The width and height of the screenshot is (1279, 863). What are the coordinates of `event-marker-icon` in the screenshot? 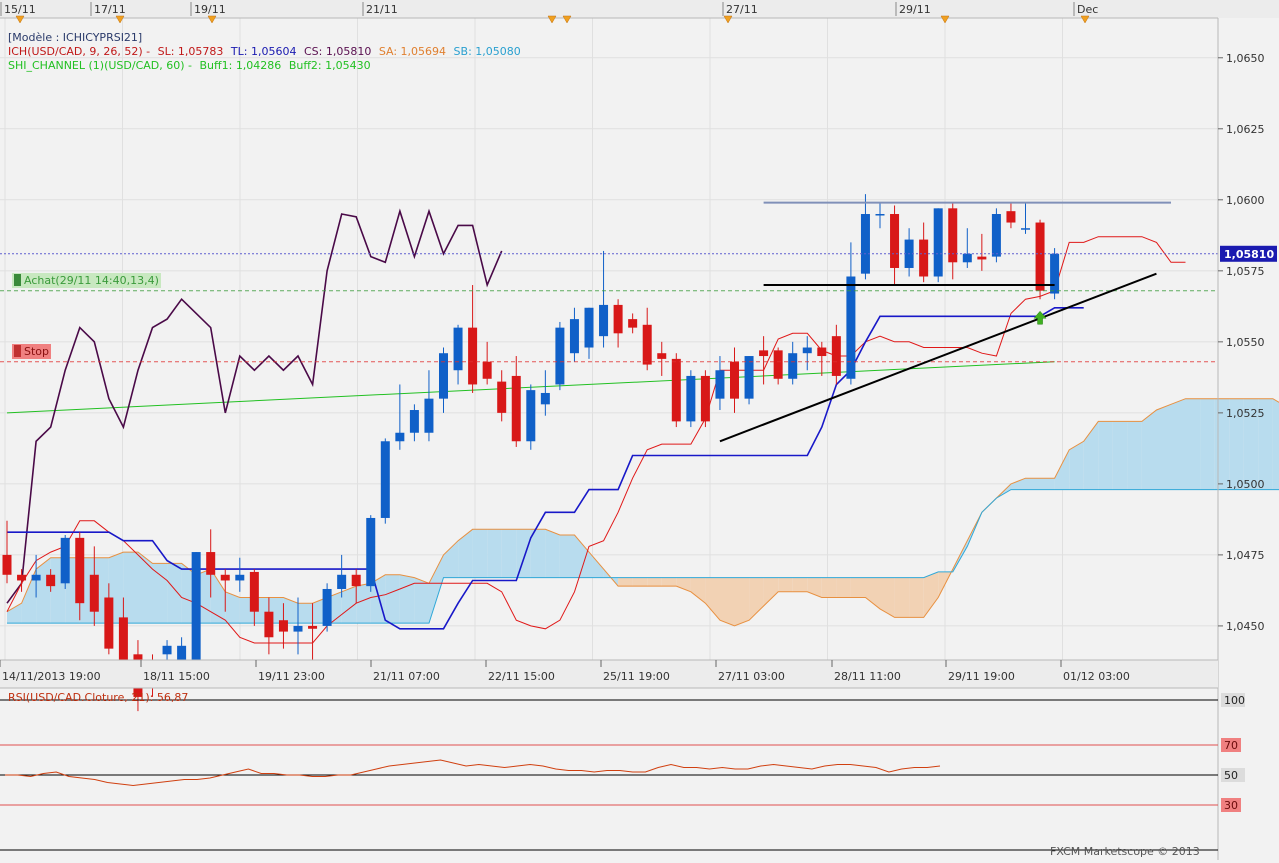 It's located at (945, 19).